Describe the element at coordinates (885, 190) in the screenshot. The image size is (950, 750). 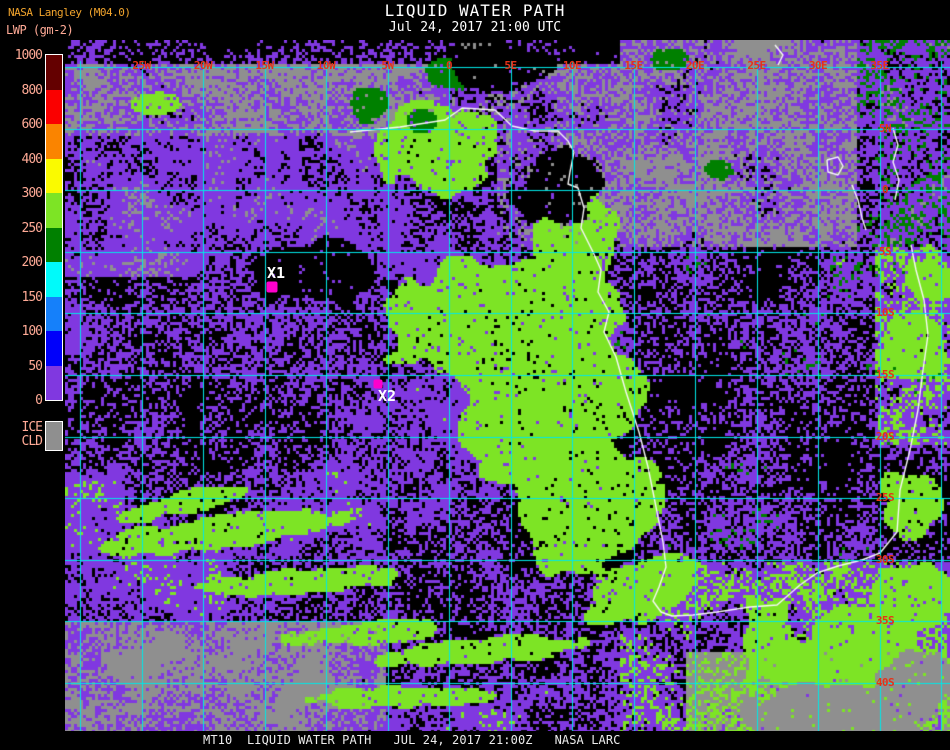
I see `lat-label: 0` at that location.